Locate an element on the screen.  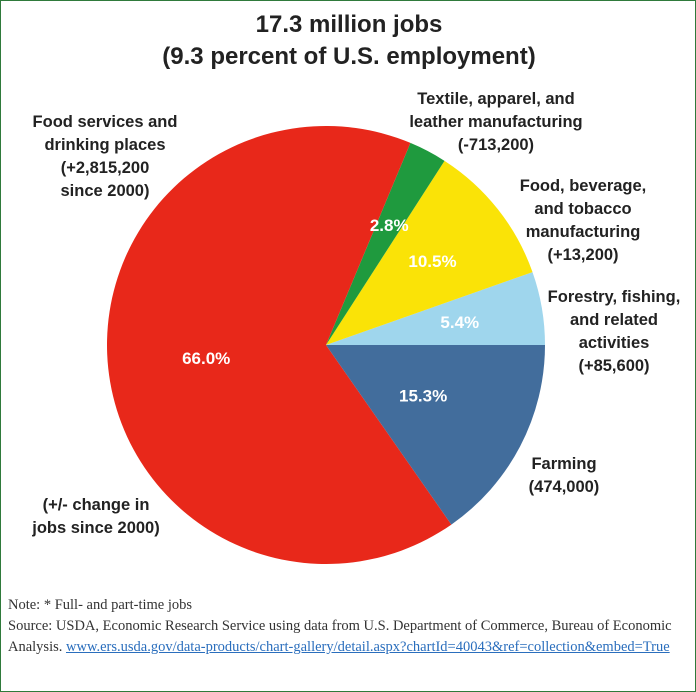
change-legend-note-line: jobs since 2000) is located at coordinates (95, 528).